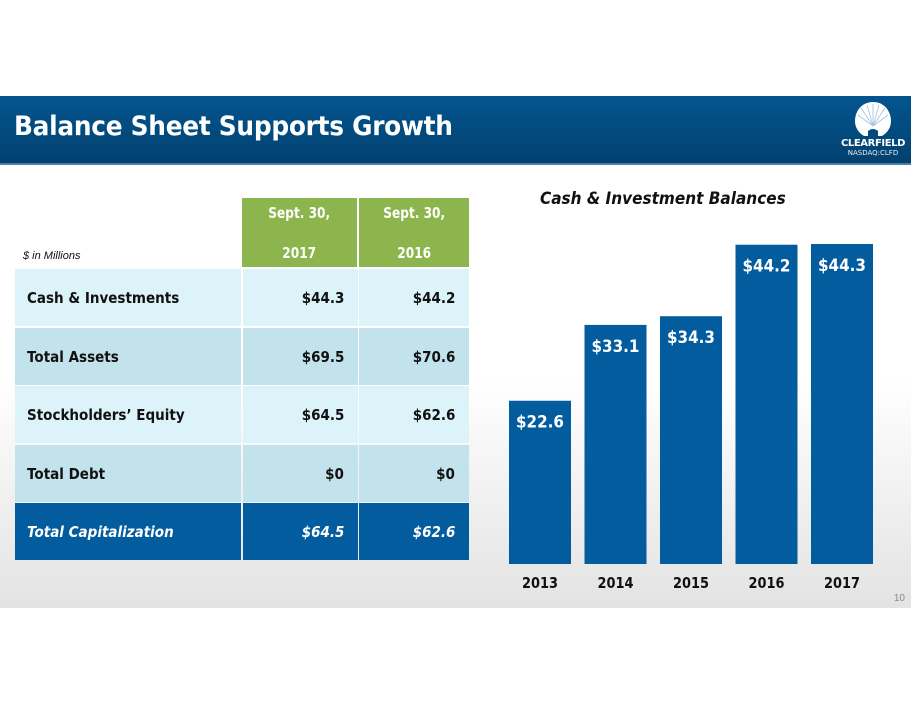 The image size is (911, 704). What do you see at coordinates (242, 356) in the screenshot?
I see `table-row: Total Assets $69.5 $70.6` at bounding box center [242, 356].